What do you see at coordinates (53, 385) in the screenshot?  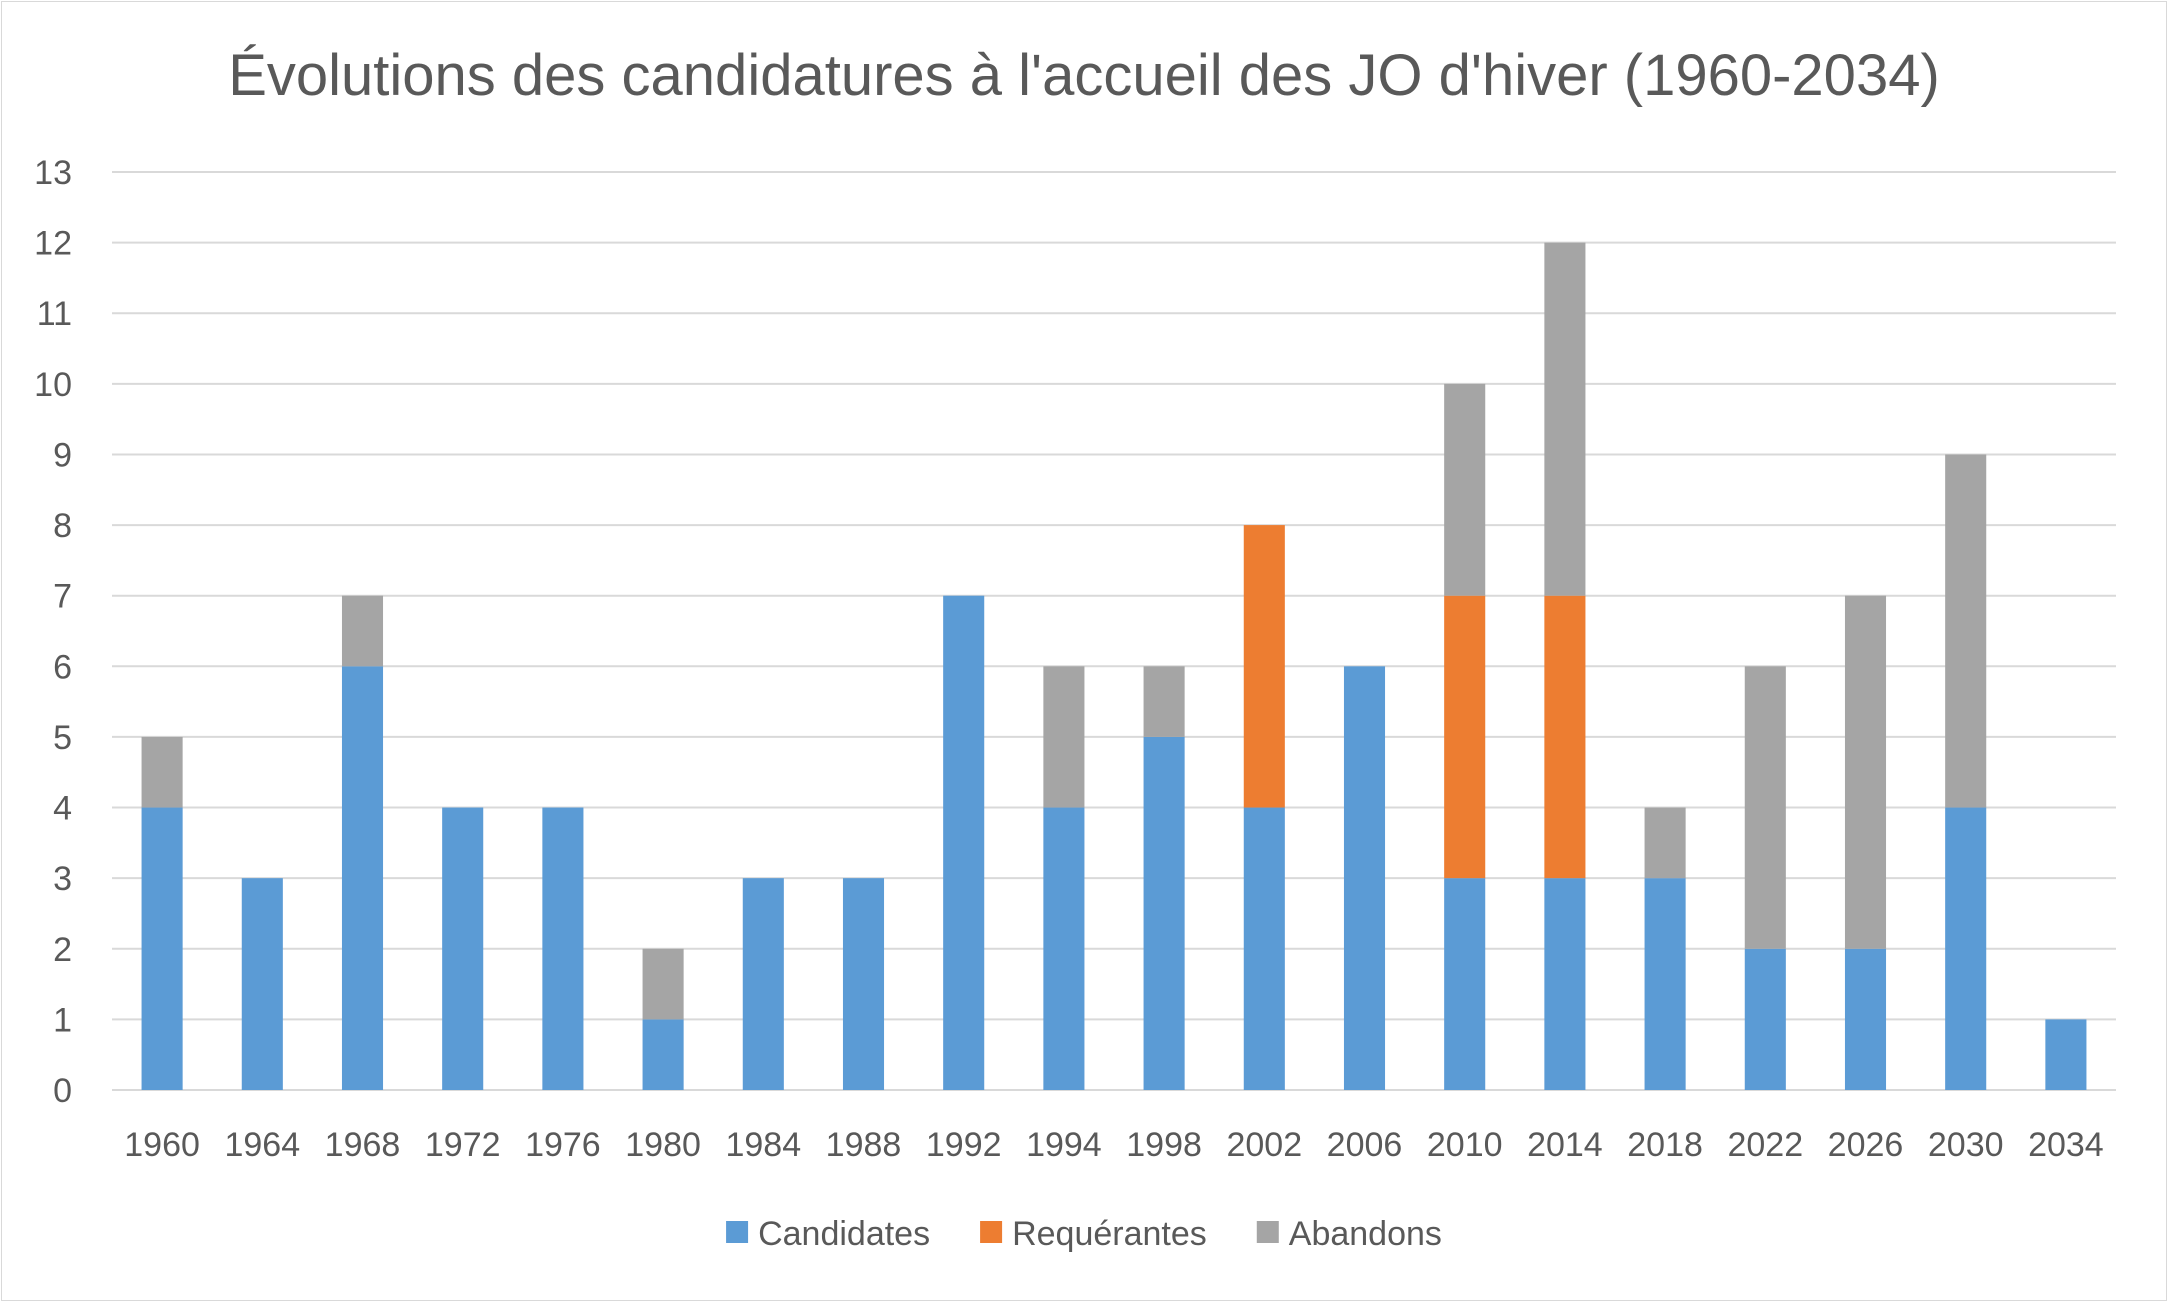 I see `y-tick-label: 10` at bounding box center [53, 385].